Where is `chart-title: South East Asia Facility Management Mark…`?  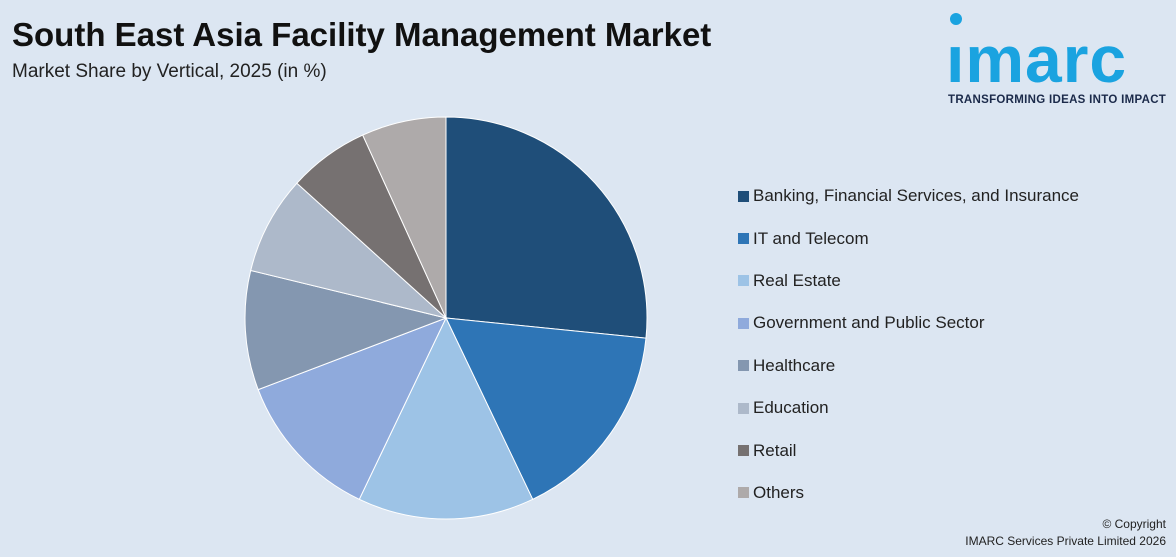 chart-title: South East Asia Facility Management Mark… is located at coordinates (362, 34).